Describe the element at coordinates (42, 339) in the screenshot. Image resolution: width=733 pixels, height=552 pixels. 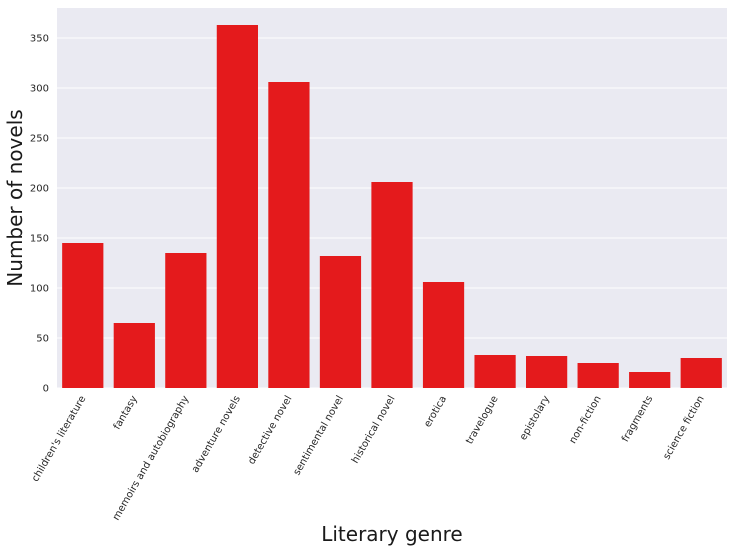
I see `y-tick-label: 50` at that location.